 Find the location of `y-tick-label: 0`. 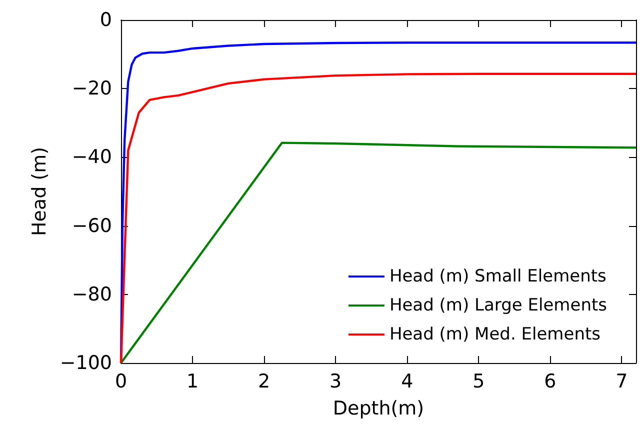

y-tick-label: 0 is located at coordinates (106, 20).